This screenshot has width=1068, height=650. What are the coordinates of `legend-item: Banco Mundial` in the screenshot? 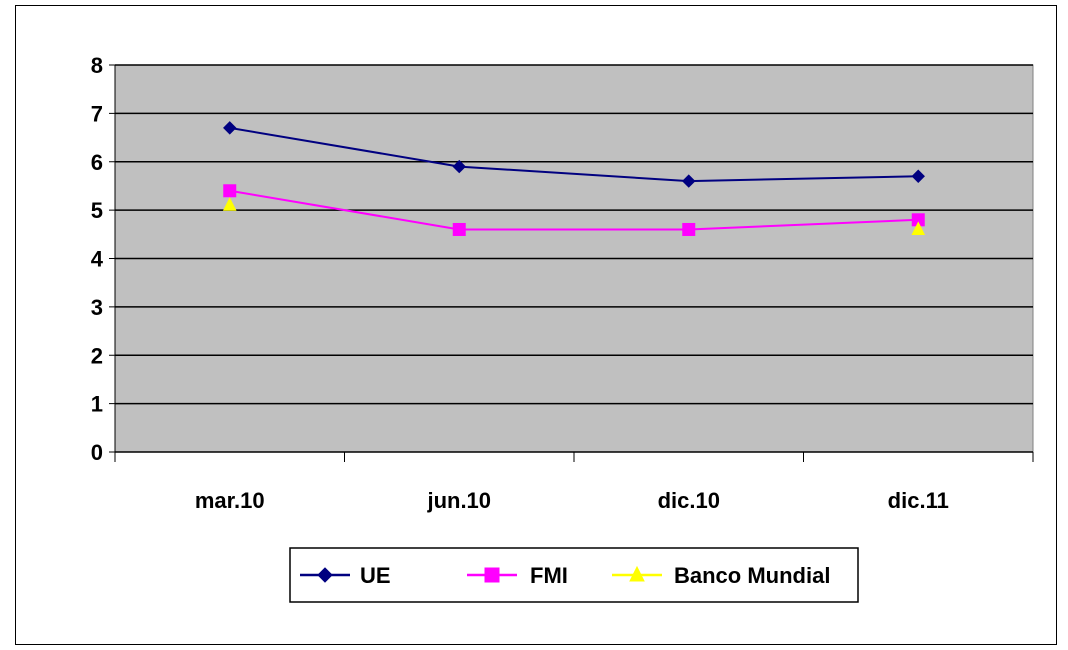 It's located at (721, 575).